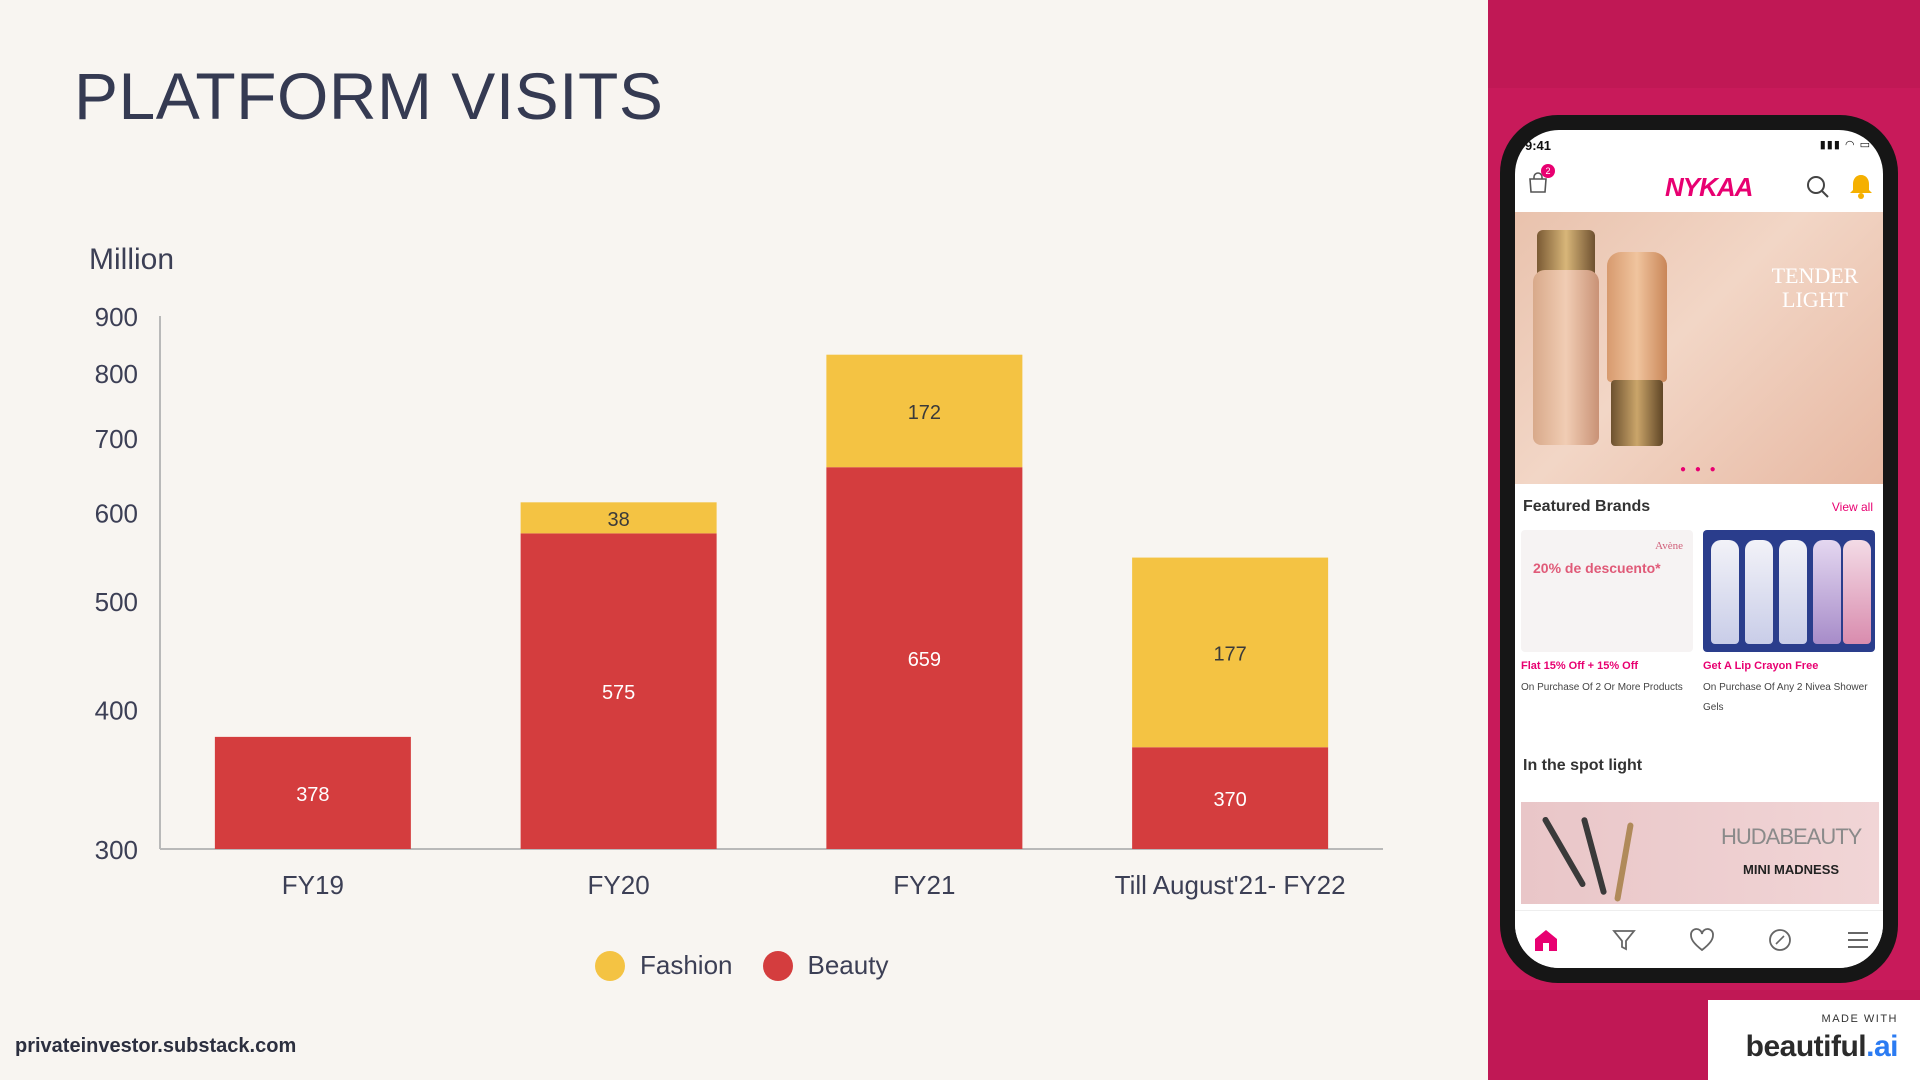 The height and width of the screenshot is (1080, 1920). I want to click on data-label-beauty-FY19: 378, so click(312, 795).